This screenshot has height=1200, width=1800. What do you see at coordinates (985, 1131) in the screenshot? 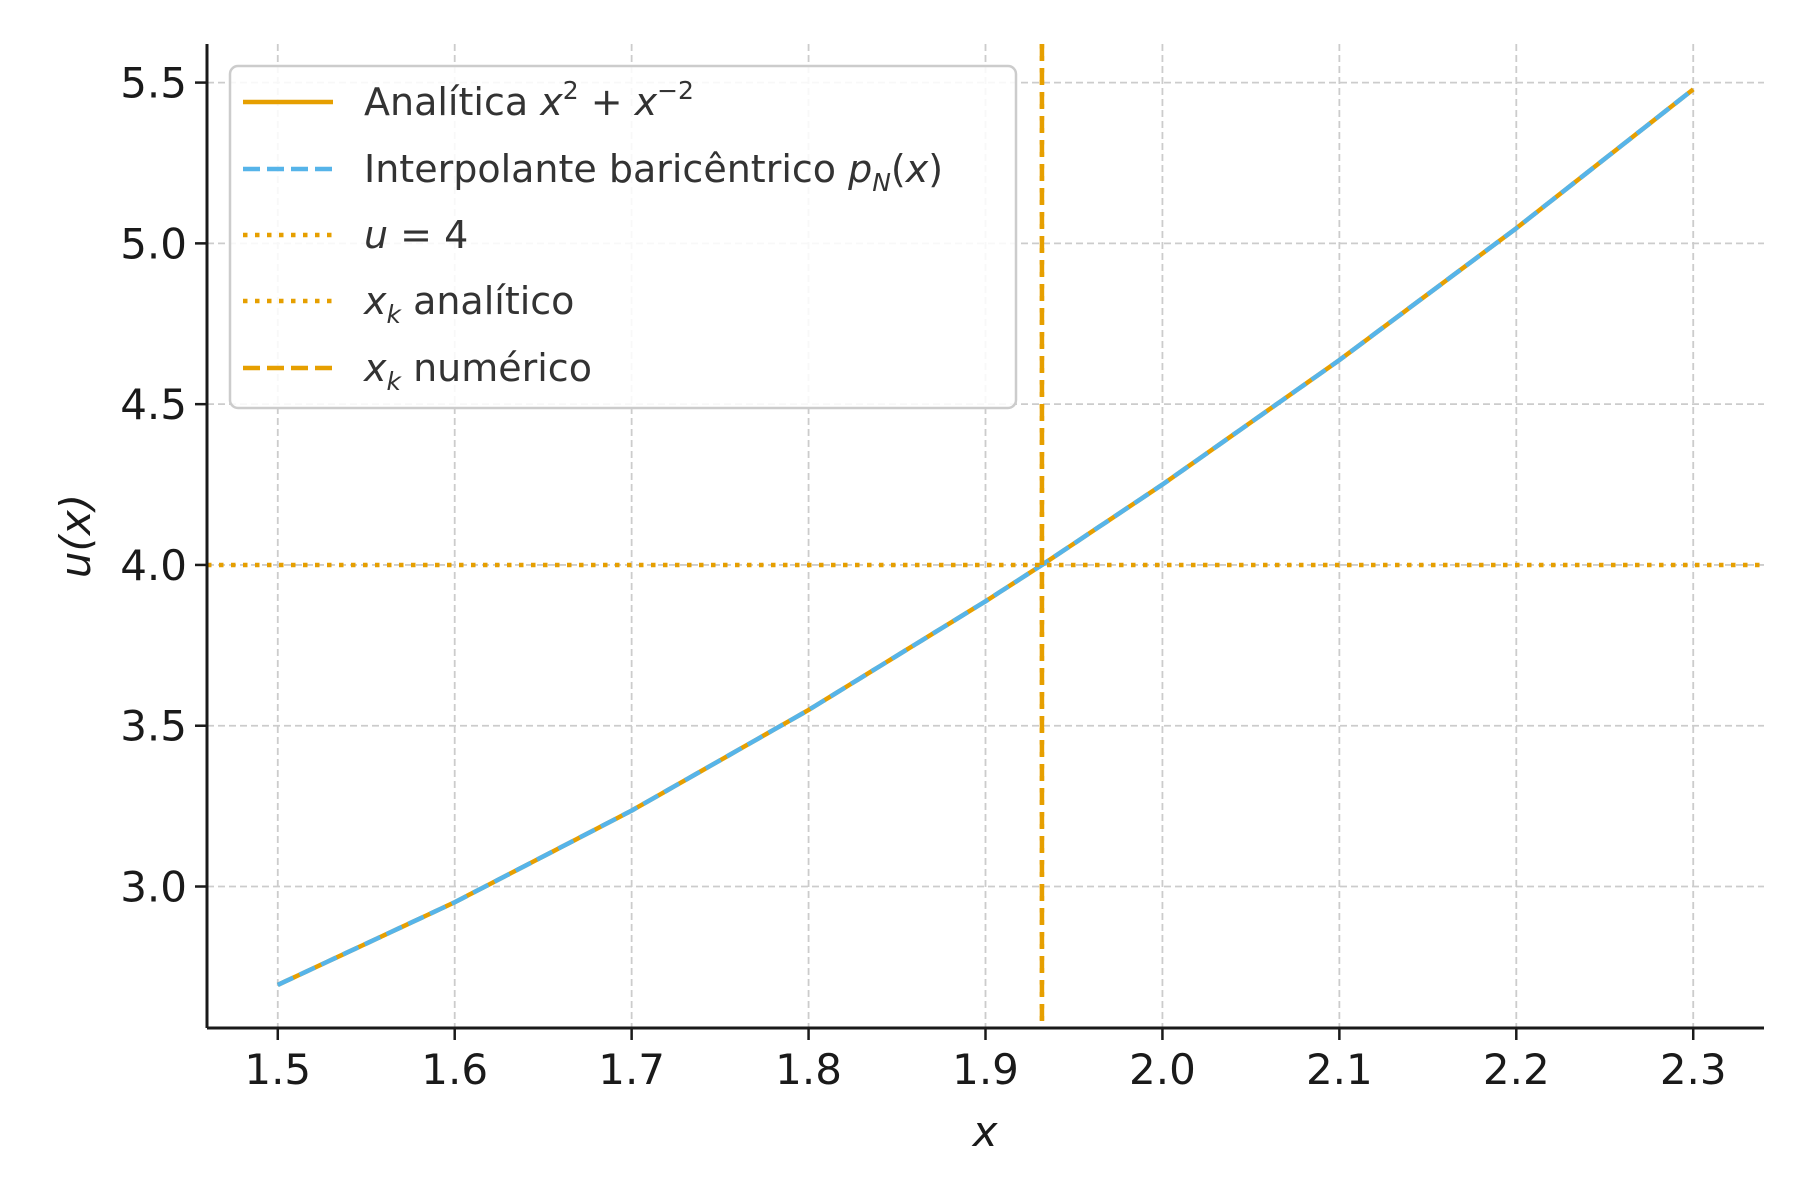
I see `x-axis-label: x` at bounding box center [985, 1131].